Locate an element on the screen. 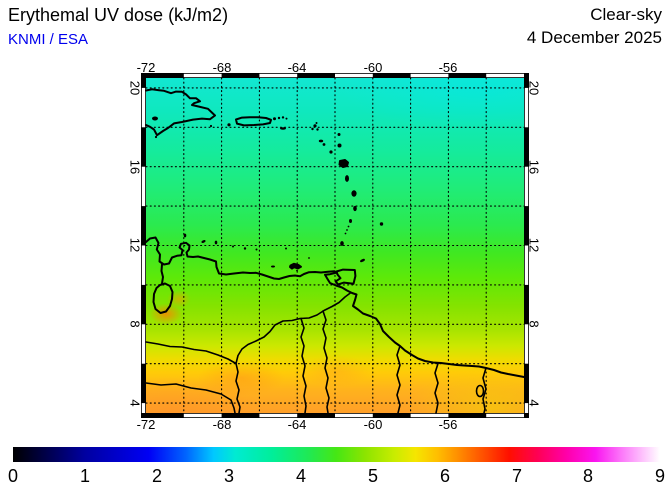  colorbar-tick: 3 is located at coordinates (229, 476).